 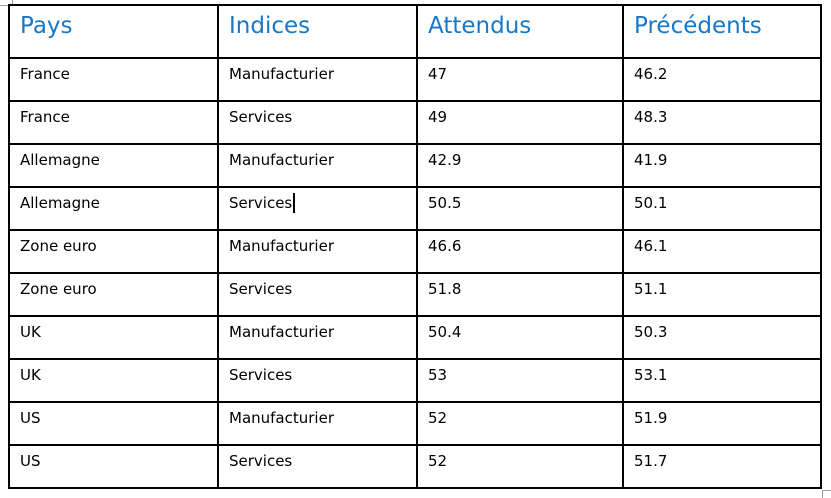 I want to click on header-row: Pays Indices Attendus Précédents, so click(x=415, y=31).